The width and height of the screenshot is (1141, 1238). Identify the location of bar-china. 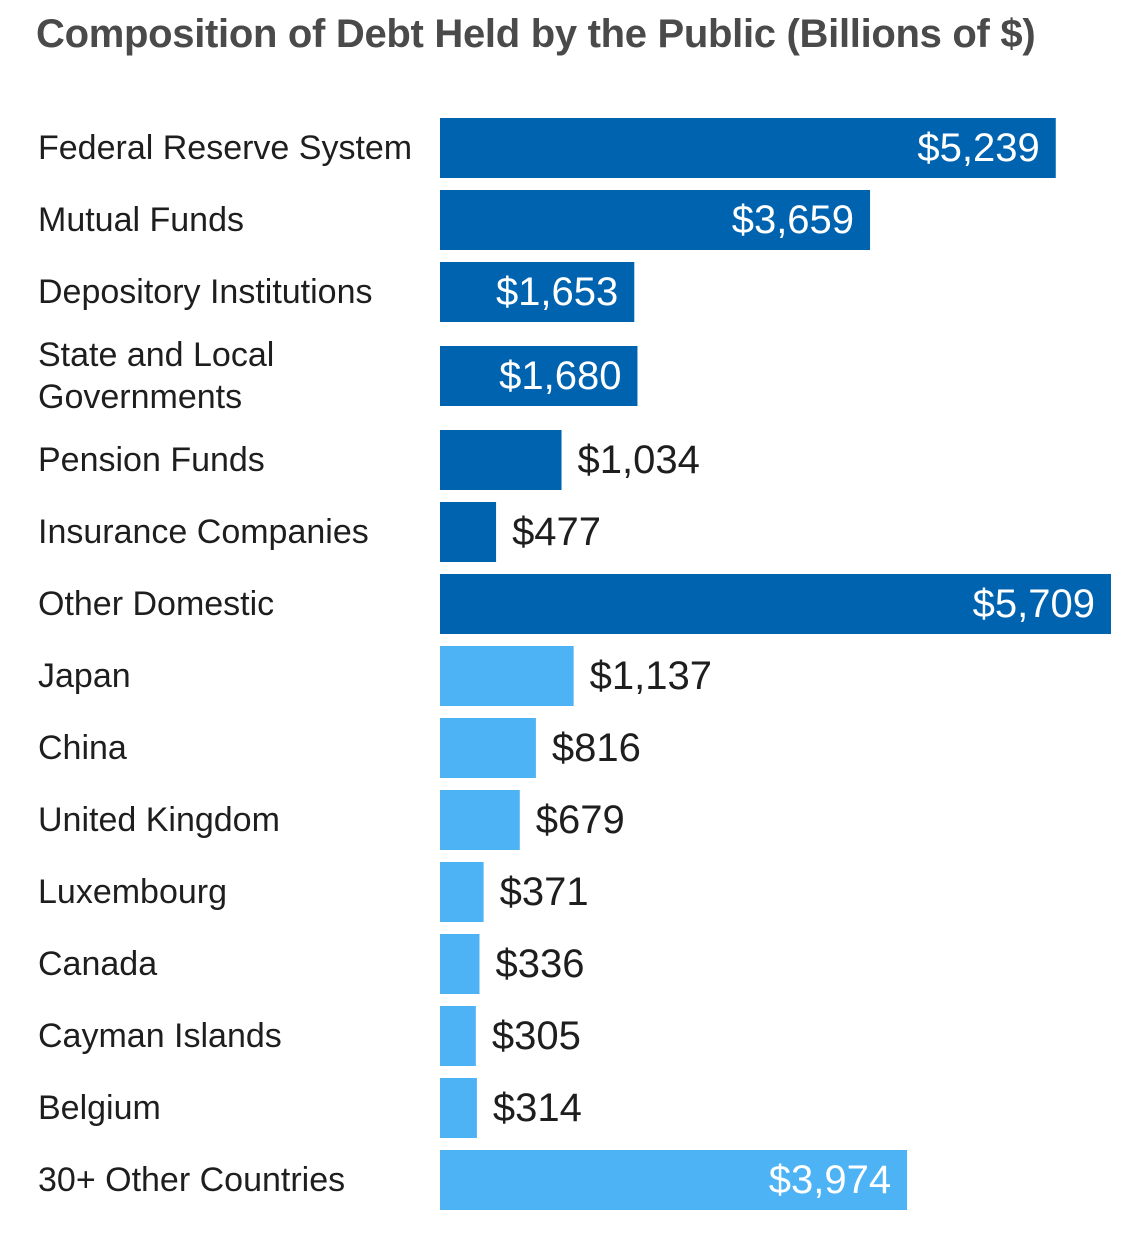
(488, 748).